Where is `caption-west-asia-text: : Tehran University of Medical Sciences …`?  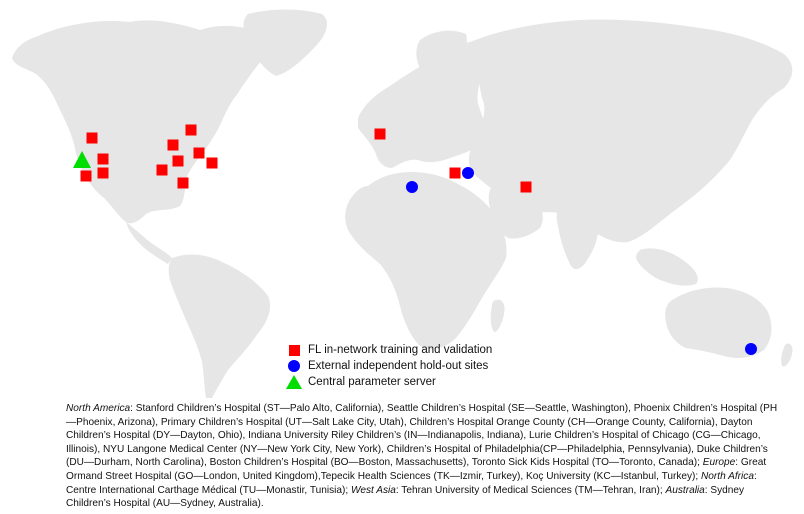 caption-west-asia-text: : Tehran University of Medical Sciences … is located at coordinates (530, 490).